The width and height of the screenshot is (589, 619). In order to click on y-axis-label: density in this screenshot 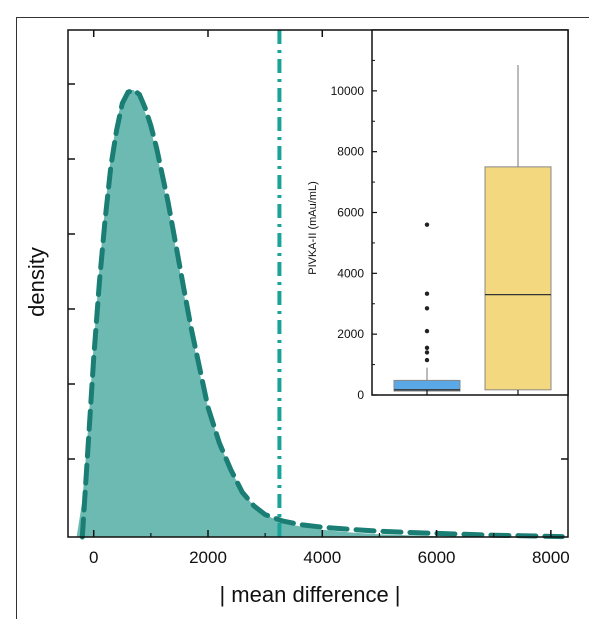, I will do `click(36, 282)`.